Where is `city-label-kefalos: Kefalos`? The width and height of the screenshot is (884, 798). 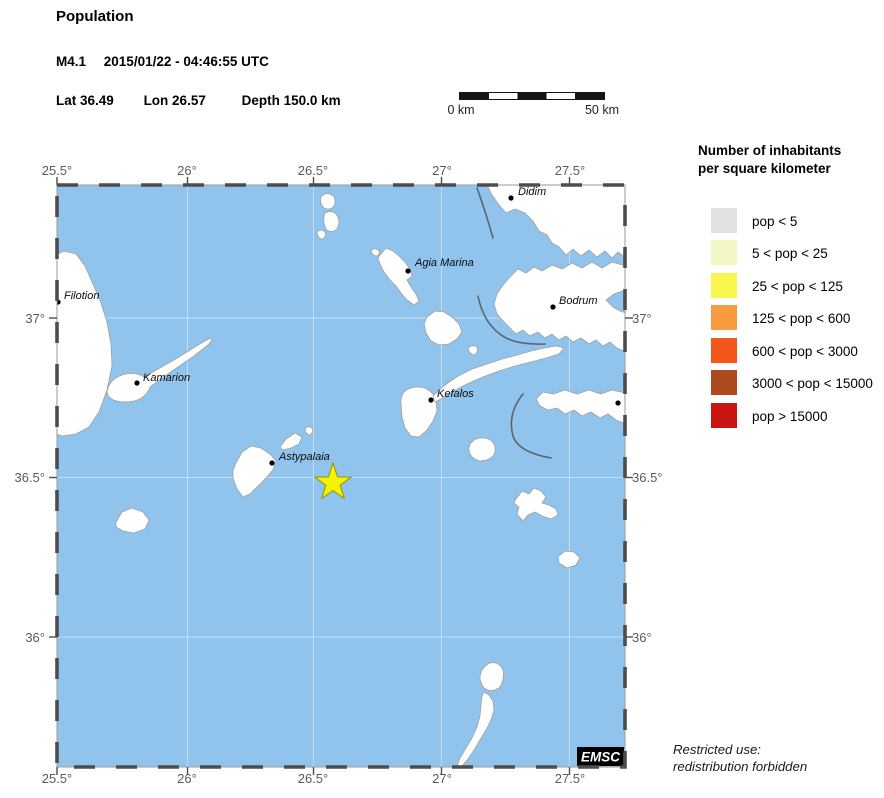
city-label-kefalos: Kefalos is located at coordinates (455, 394).